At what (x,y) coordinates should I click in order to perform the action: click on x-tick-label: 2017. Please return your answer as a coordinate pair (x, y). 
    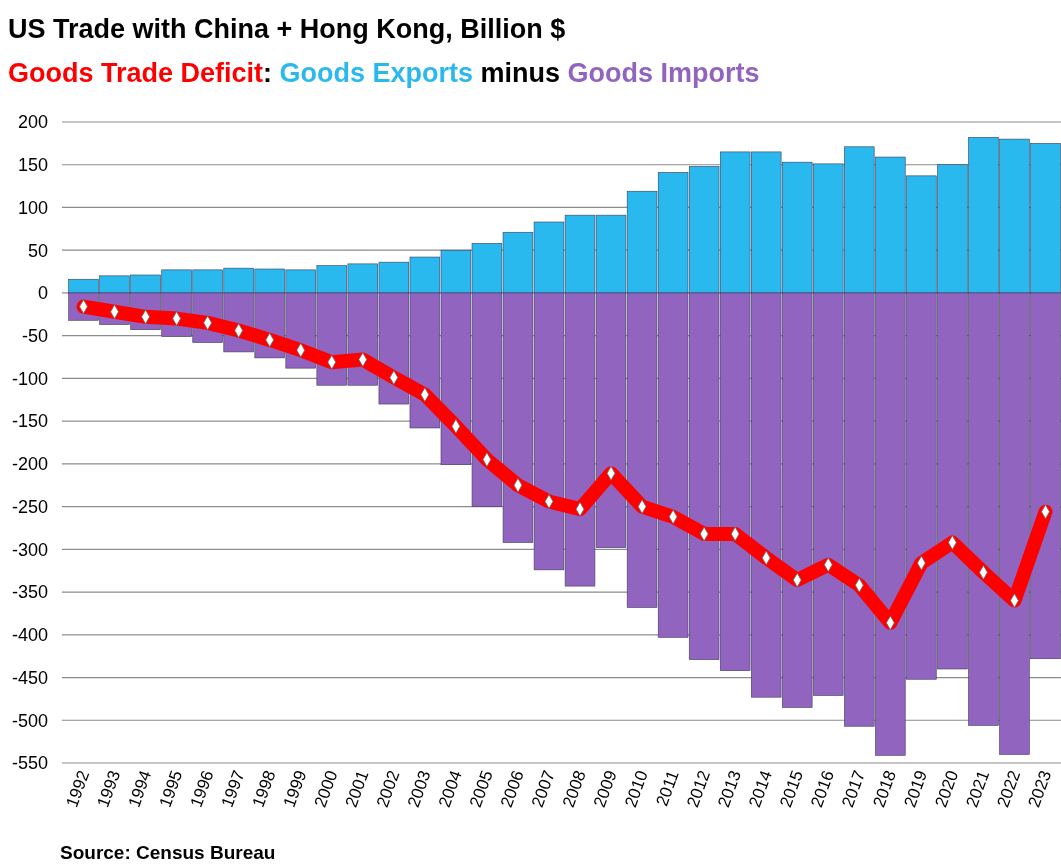
    Looking at the image, I should click on (854, 788).